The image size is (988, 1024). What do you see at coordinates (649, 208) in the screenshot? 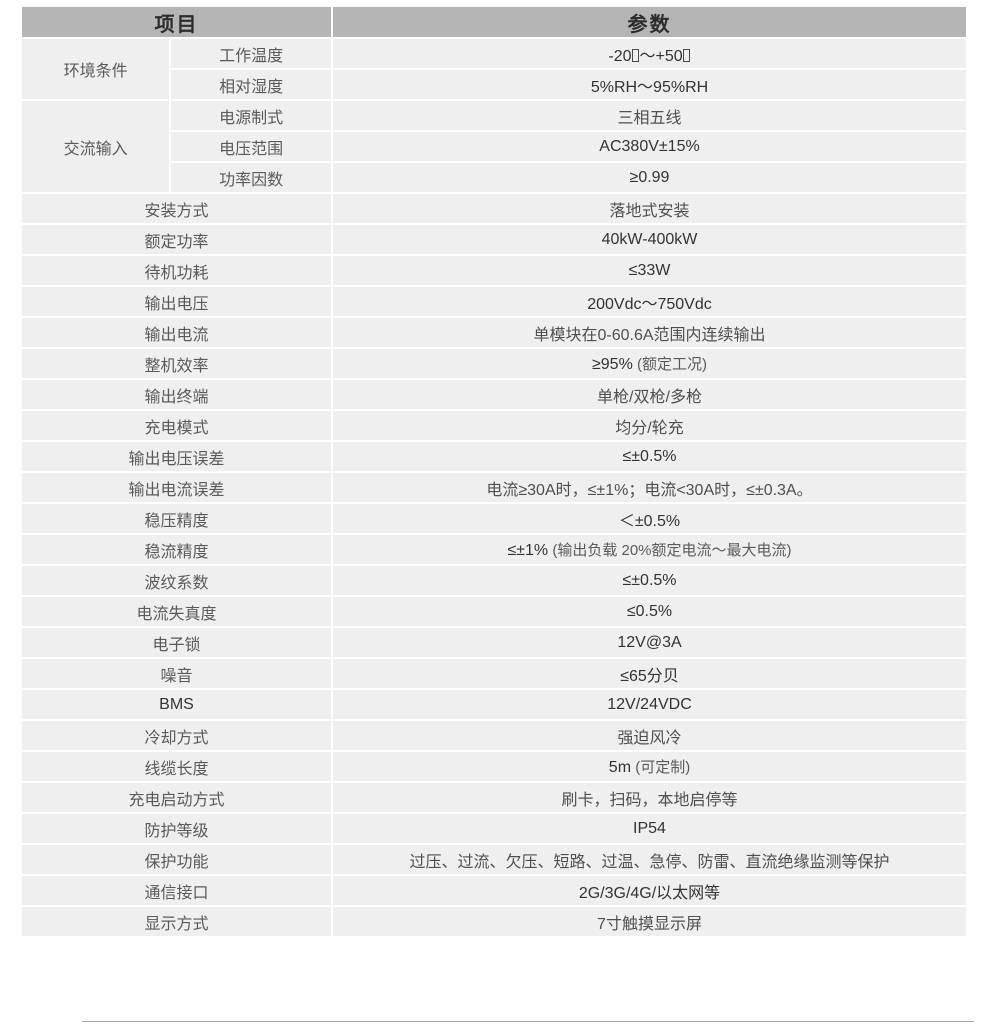
I see `row-value: 落地式安装` at bounding box center [649, 208].